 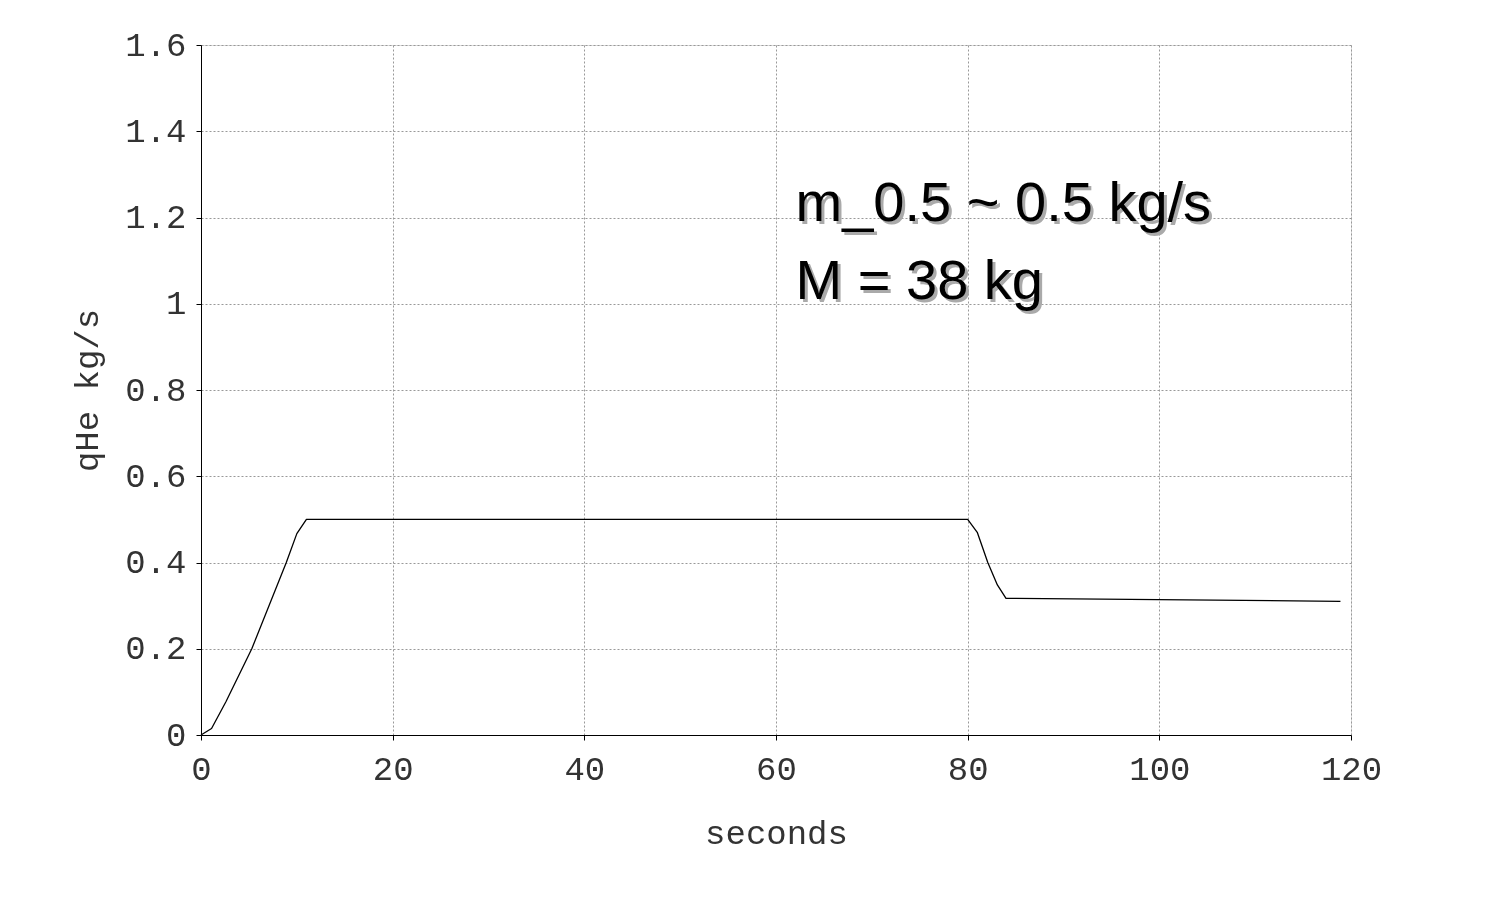 I want to click on x-axis-title: seconds, so click(x=776, y=834).